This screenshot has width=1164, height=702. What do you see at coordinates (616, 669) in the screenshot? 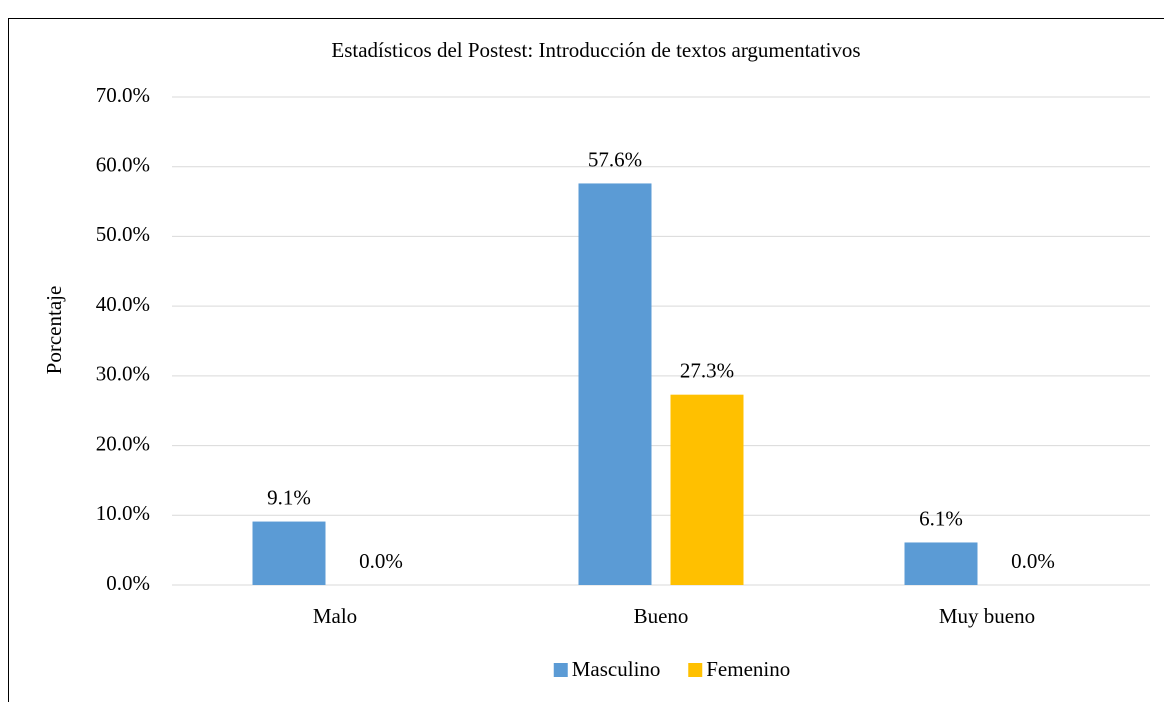
I see `legend-label: Masculino` at bounding box center [616, 669].